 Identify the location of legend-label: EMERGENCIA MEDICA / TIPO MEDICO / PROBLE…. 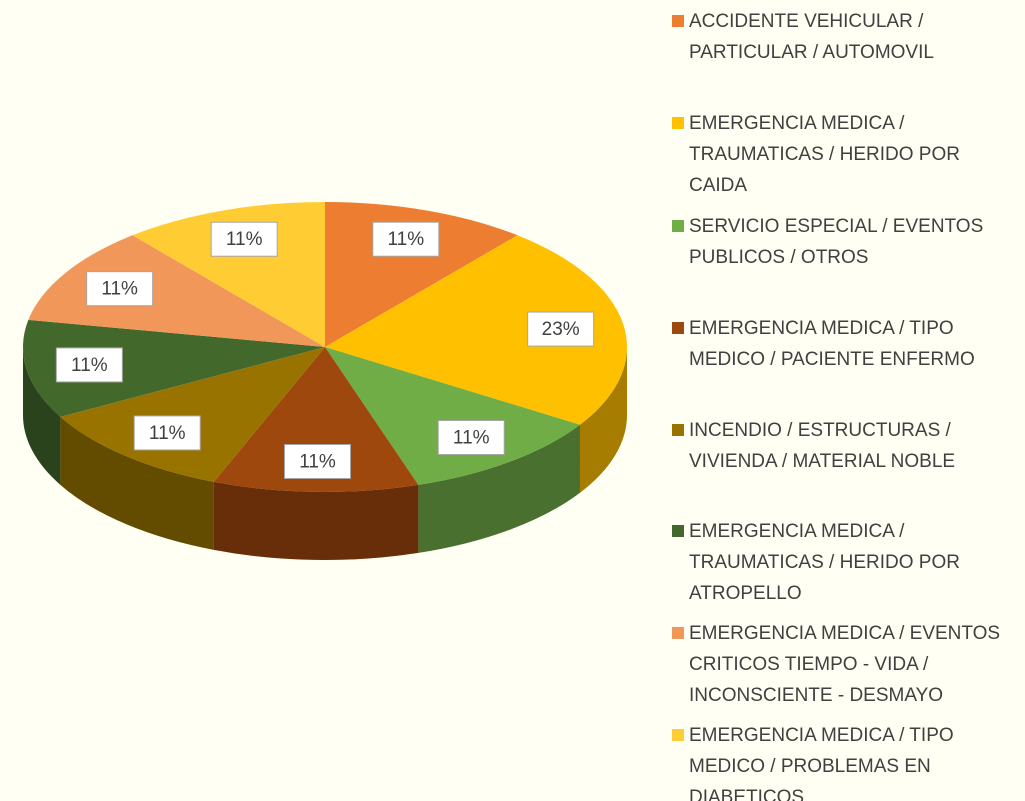
(821, 763).